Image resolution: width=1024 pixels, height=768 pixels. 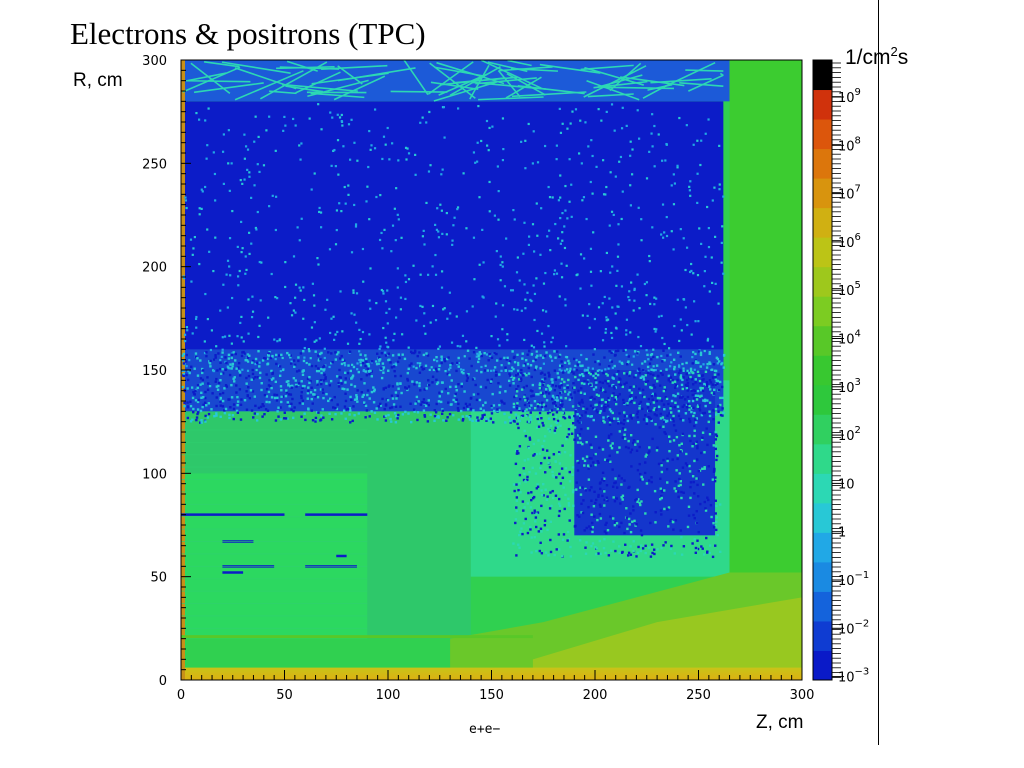 I want to click on colorbar-tick-base: 1, so click(x=842, y=533).